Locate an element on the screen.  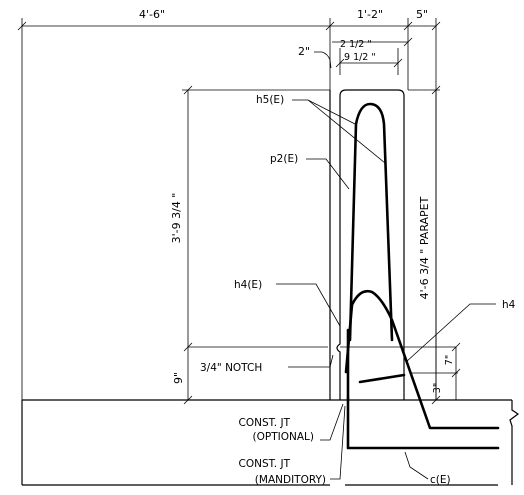
dim-right-offset: 5" is located at coordinates (422, 14).